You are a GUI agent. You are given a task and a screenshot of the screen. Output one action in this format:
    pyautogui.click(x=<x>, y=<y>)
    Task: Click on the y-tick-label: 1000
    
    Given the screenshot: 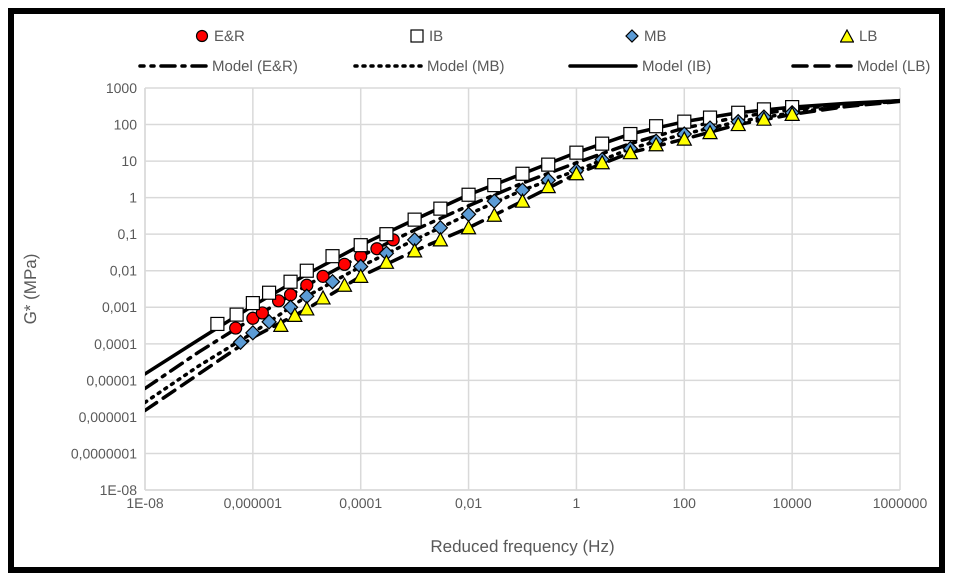 What is the action you would take?
    pyautogui.click(x=122, y=88)
    